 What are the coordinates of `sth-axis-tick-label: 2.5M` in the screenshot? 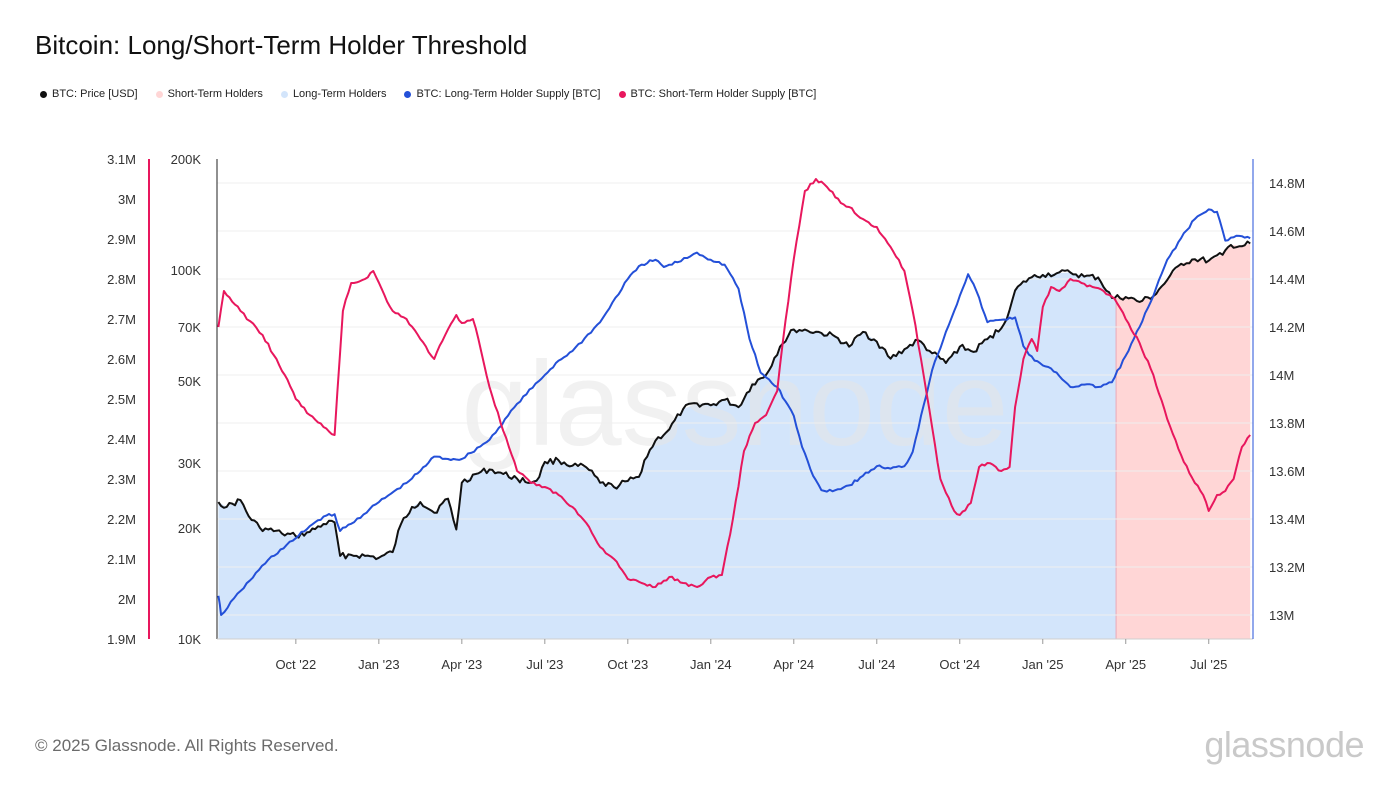 It's located at (121, 399).